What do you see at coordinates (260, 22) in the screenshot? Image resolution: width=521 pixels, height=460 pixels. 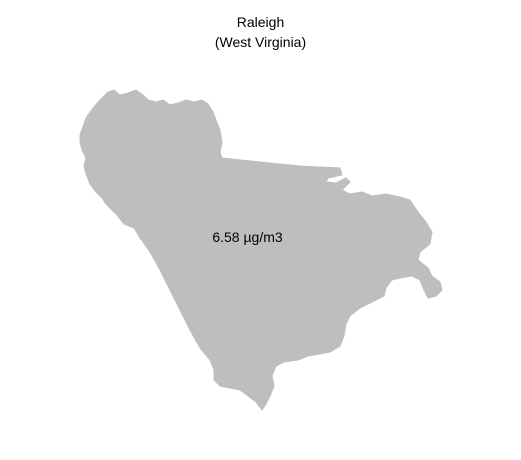 I see `map-title: Raleigh` at bounding box center [260, 22].